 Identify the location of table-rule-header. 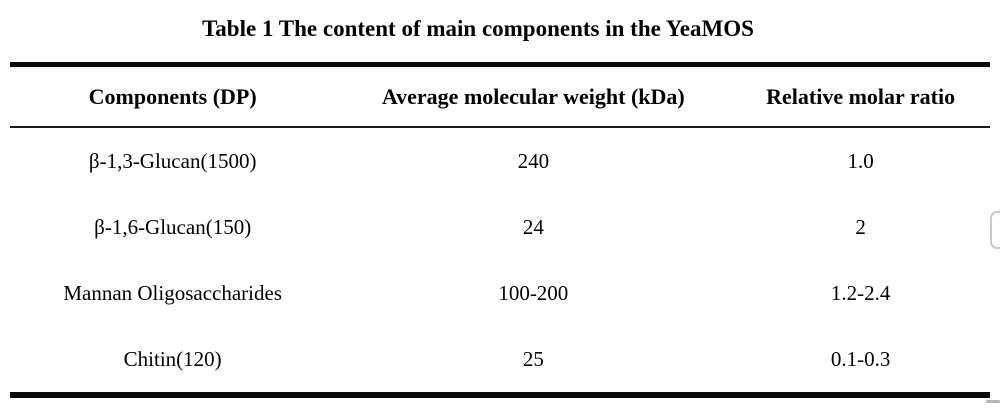
(500, 127).